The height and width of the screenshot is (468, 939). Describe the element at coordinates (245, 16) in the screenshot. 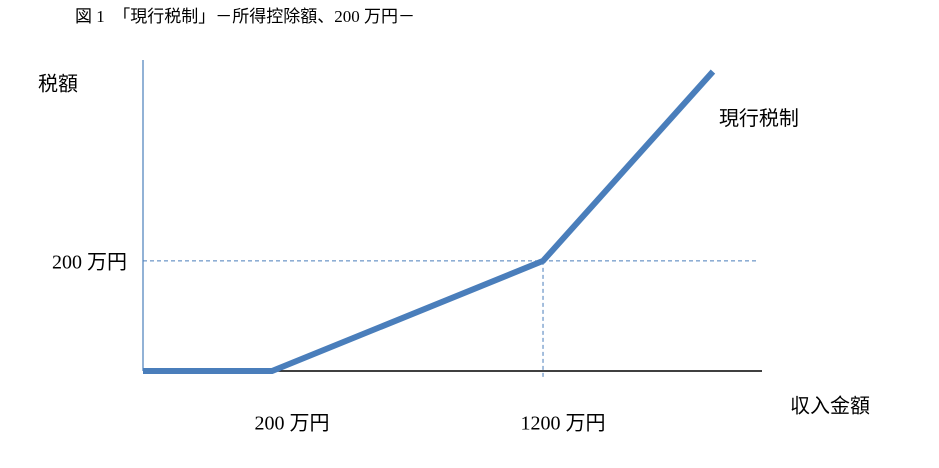

I see `chart-title: 図 1 「現行税制」－所得控除額、200 万円－` at that location.